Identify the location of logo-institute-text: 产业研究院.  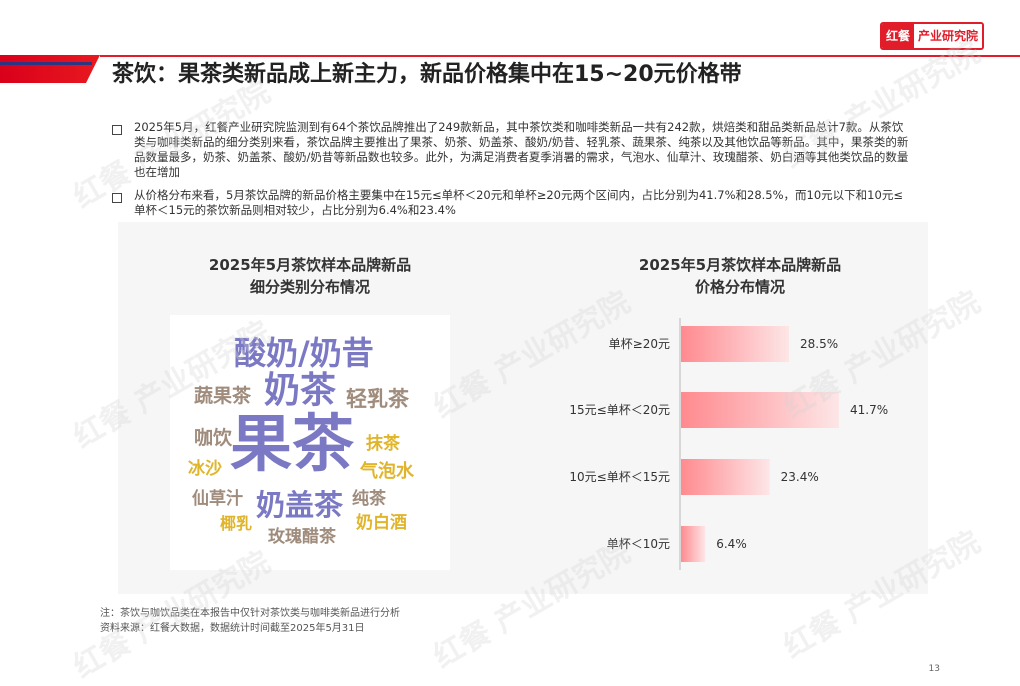
(947, 36).